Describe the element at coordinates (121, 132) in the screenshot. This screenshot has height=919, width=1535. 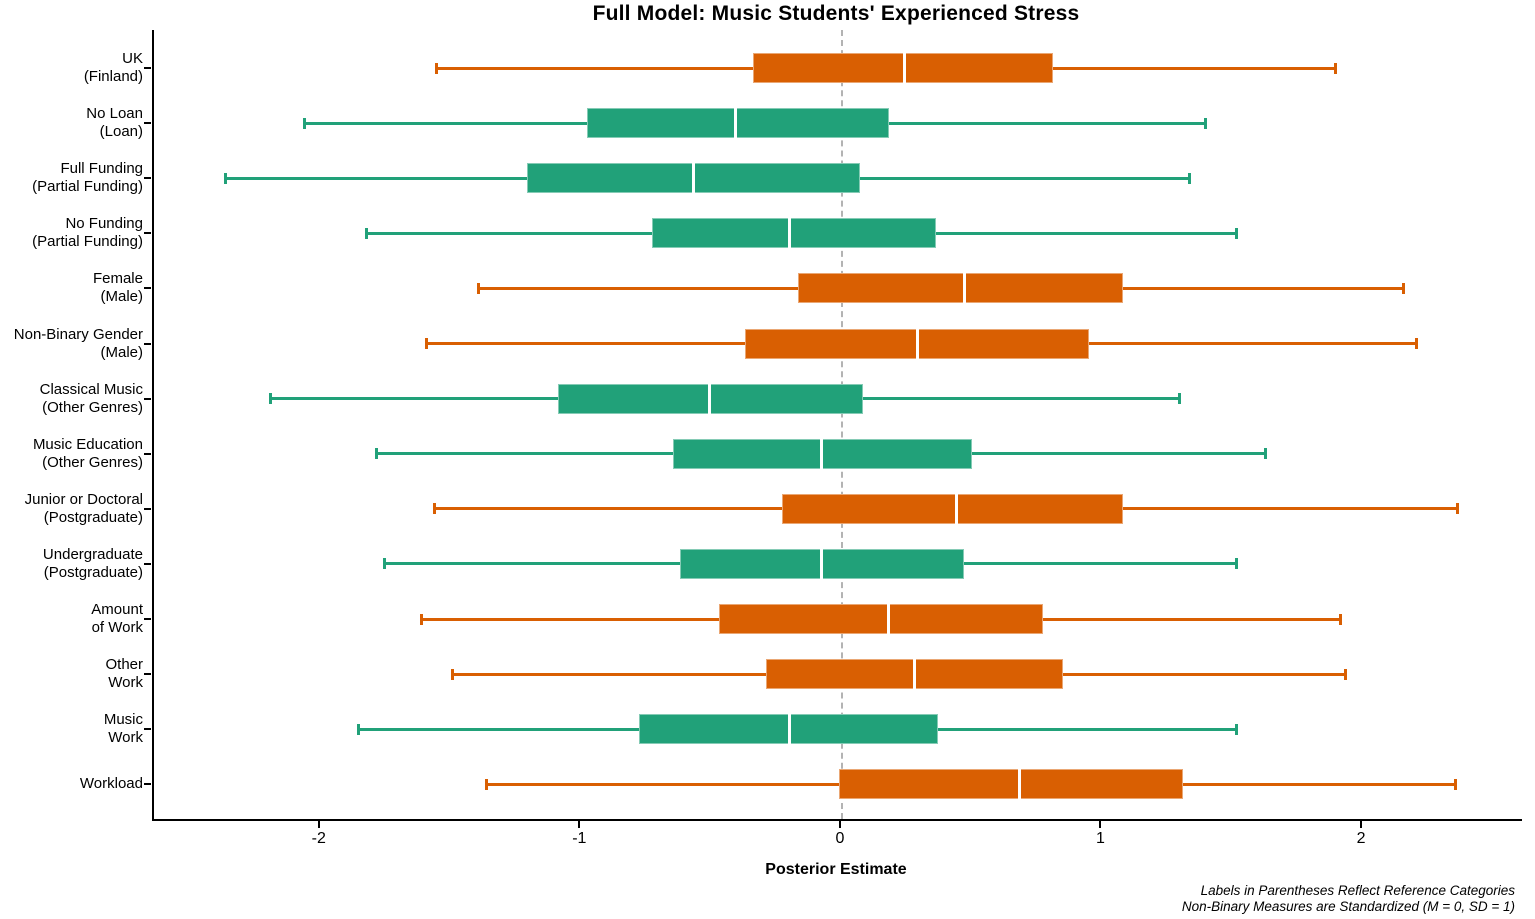
I see `row-label-line: (Loan)` at that location.